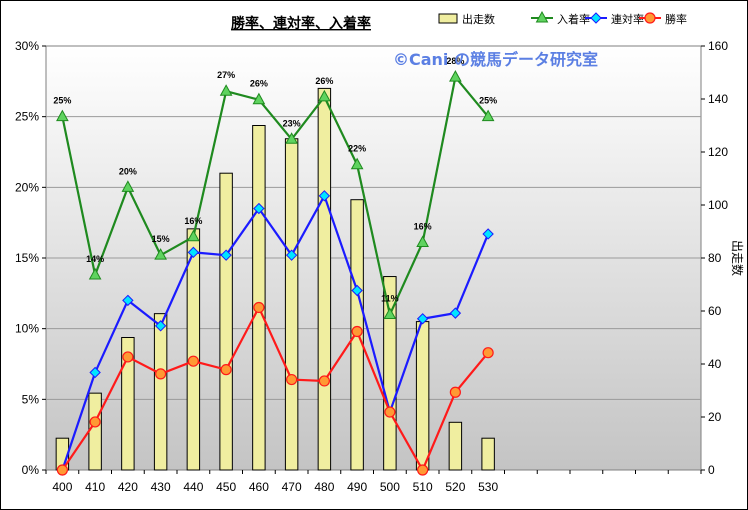  What do you see at coordinates (226, 75) in the screenshot?
I see `data-label: 27%` at bounding box center [226, 75].